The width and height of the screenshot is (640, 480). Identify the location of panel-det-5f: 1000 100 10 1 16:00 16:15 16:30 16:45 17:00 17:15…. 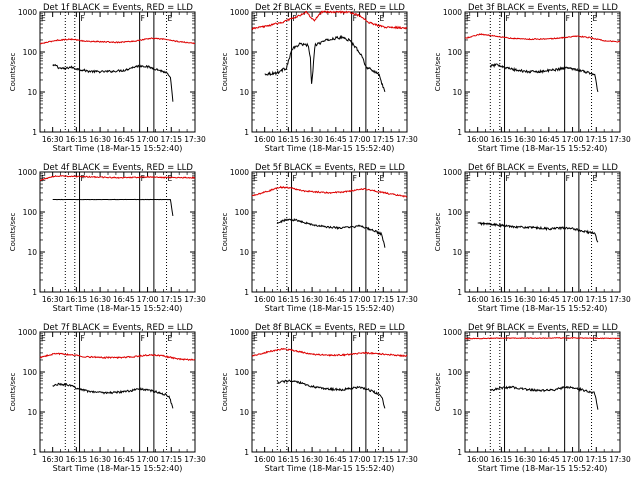
(319, 238).